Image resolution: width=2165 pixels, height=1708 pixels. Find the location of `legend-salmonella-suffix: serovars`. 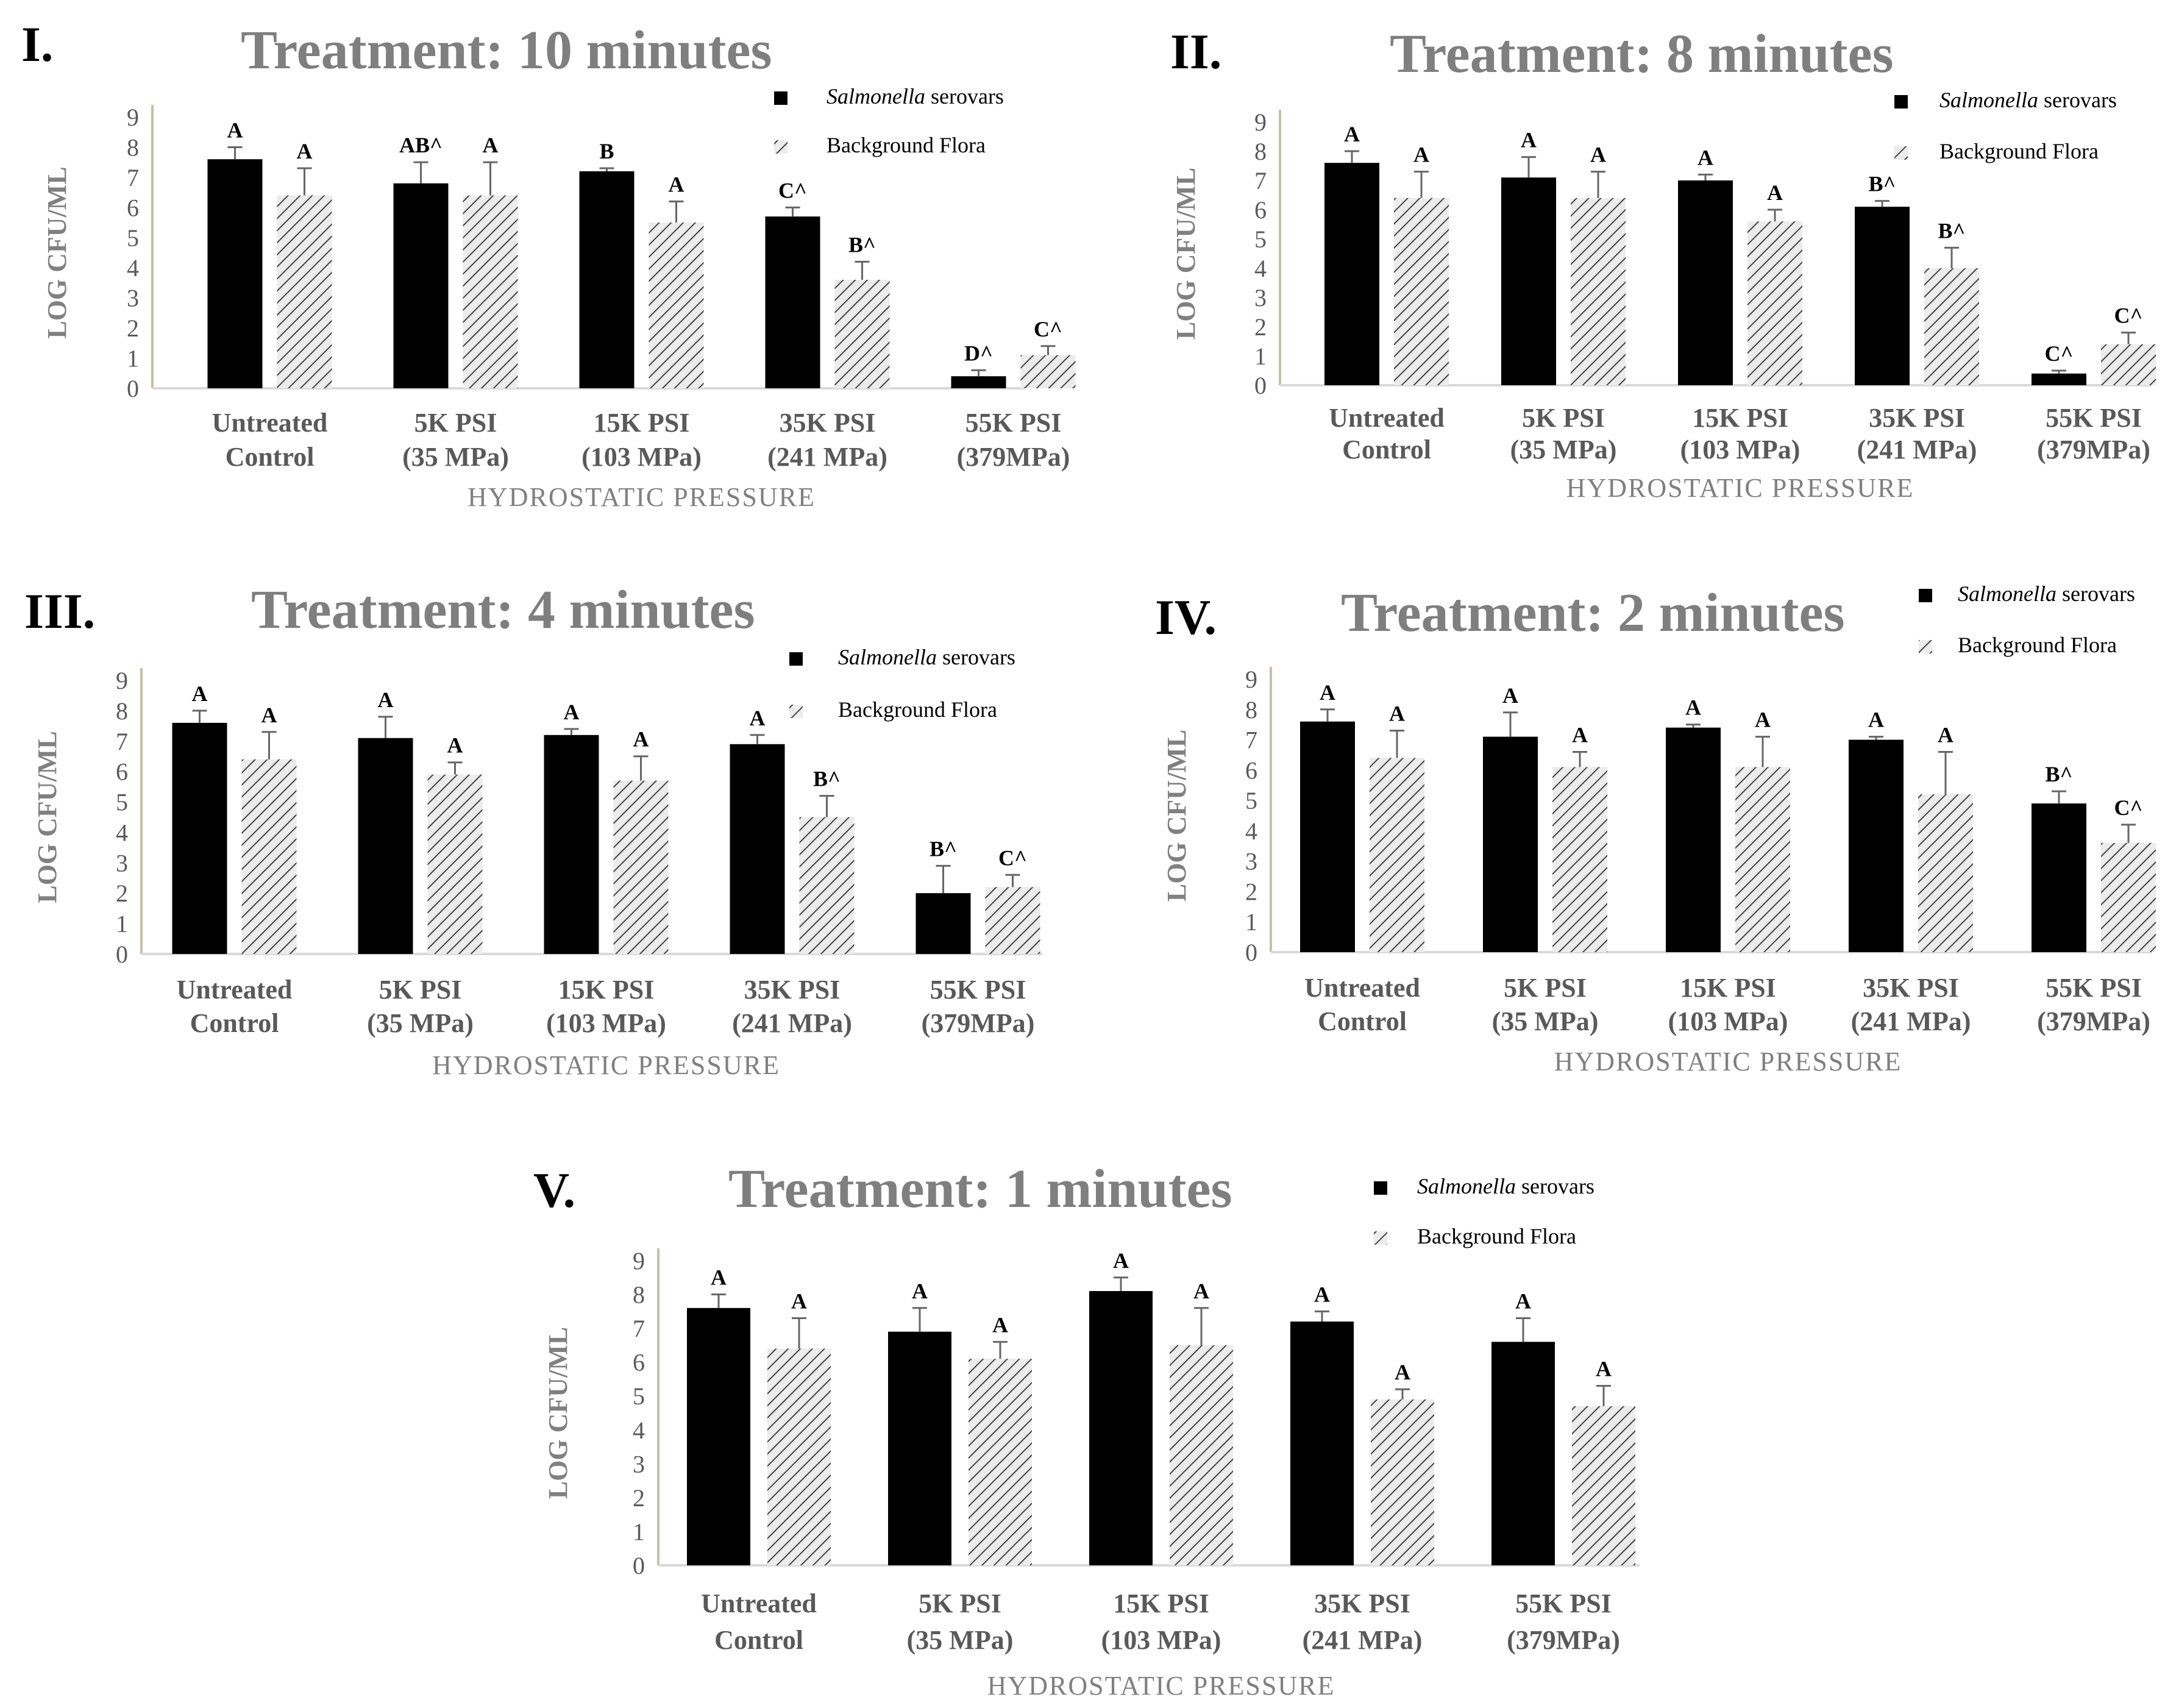

legend-salmonella-suffix: serovars is located at coordinates (2096, 594).